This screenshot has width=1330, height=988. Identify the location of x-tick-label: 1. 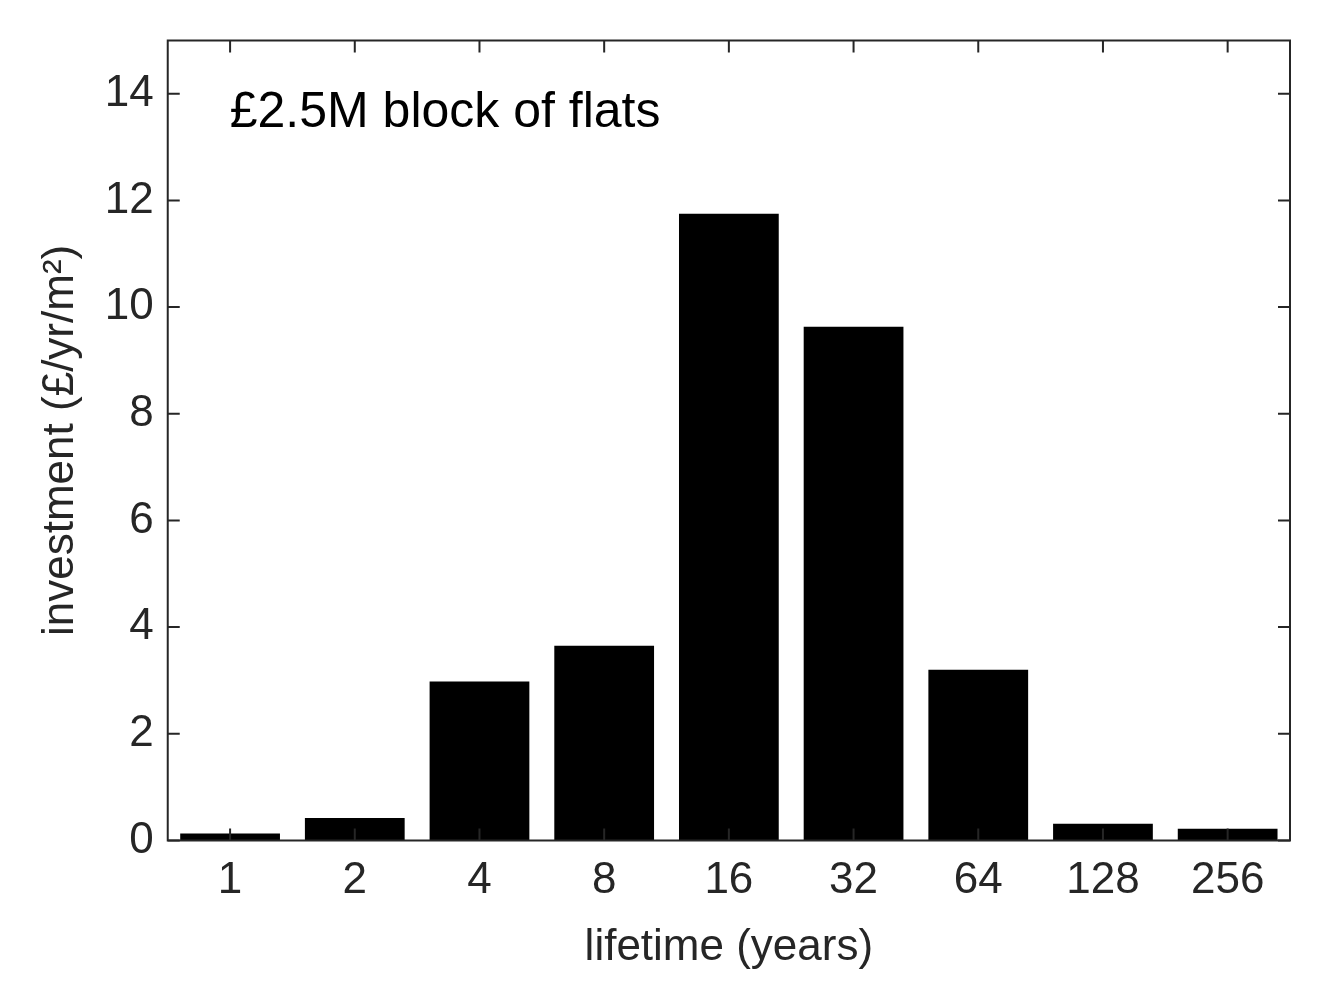
(230, 877).